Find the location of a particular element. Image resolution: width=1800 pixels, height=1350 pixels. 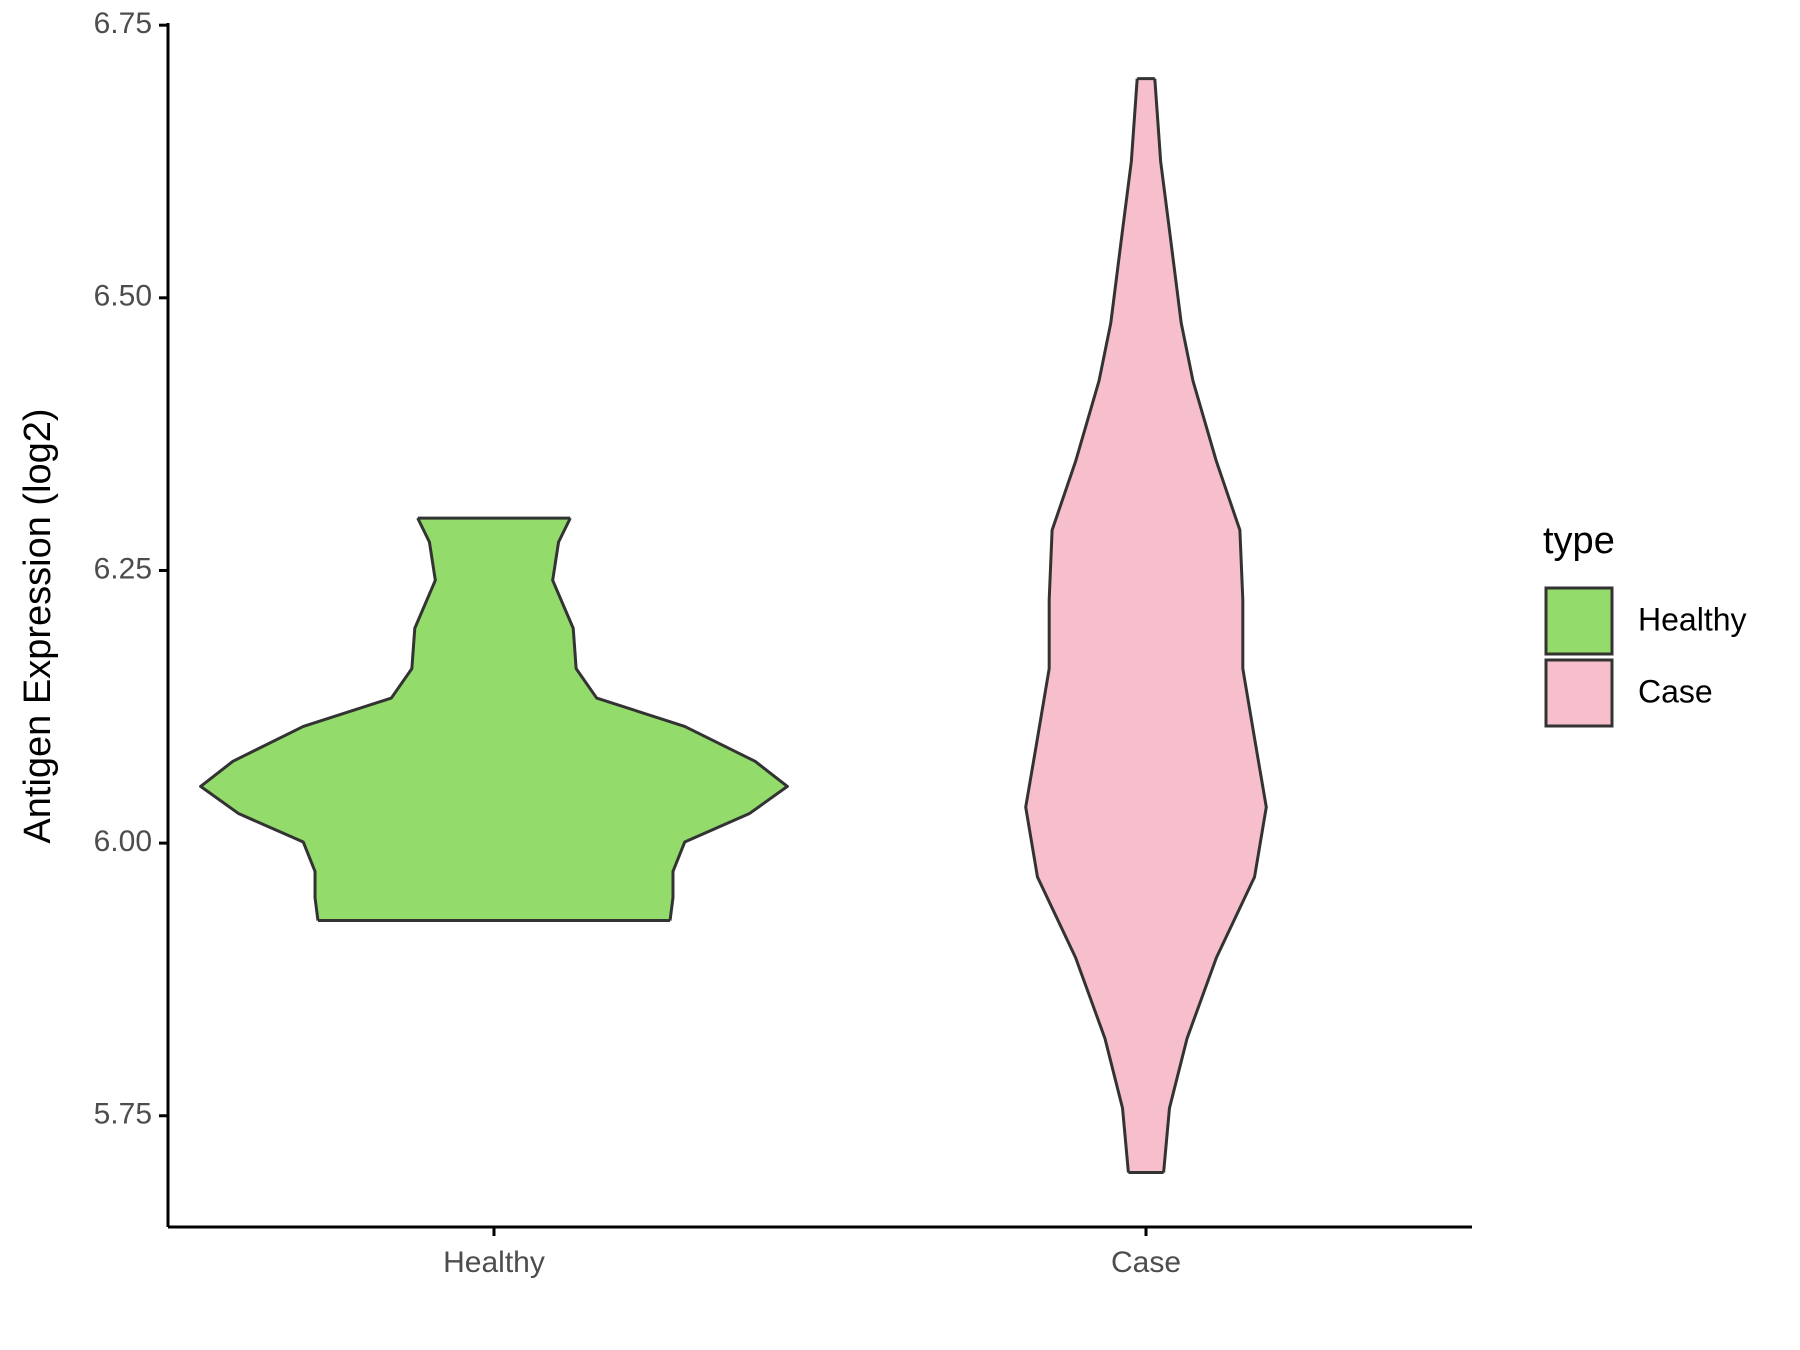

legend-title: type is located at coordinates (1579, 541).